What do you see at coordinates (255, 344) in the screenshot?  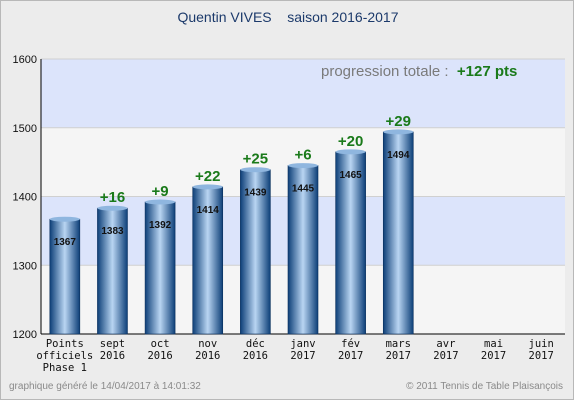 I see `x-tick-label: déc` at bounding box center [255, 344].